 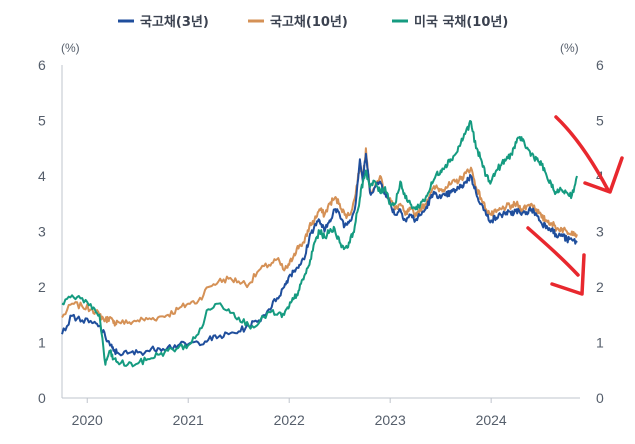 I want to click on y-tick-label-right: 3, so click(x=600, y=232).